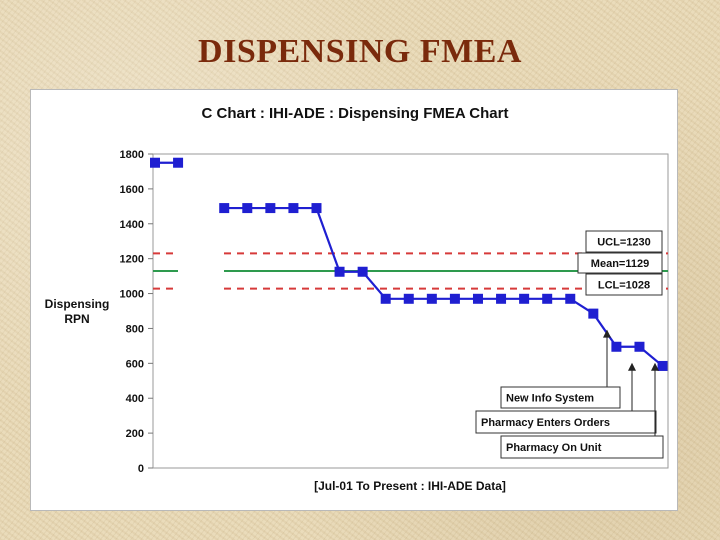 The image size is (720, 540). I want to click on y-axis-label-line2: RPN, so click(76, 319).